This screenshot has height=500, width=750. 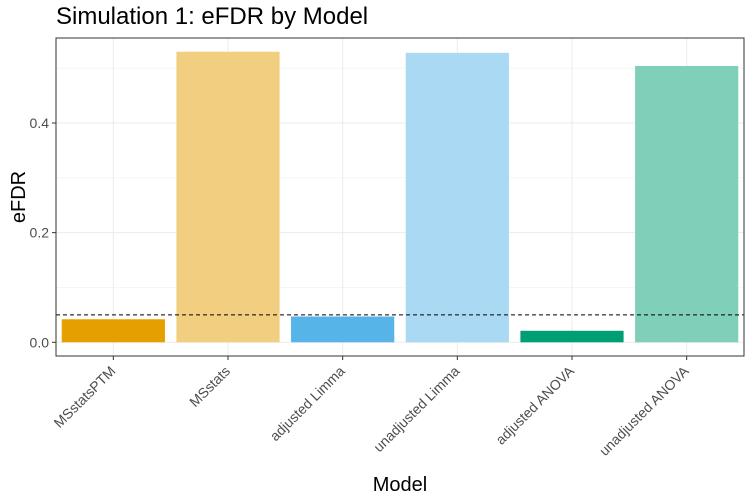 I want to click on x-tick-label: MSstatsPTM, so click(x=84, y=397).